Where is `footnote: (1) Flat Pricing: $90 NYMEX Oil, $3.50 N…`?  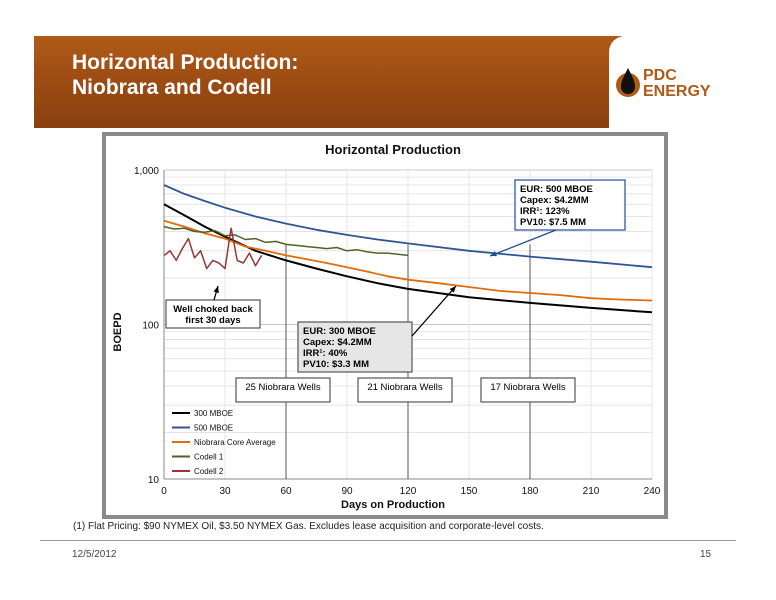 footnote: (1) Flat Pricing: $90 NYMEX Oil, $3.50 N… is located at coordinates (308, 526).